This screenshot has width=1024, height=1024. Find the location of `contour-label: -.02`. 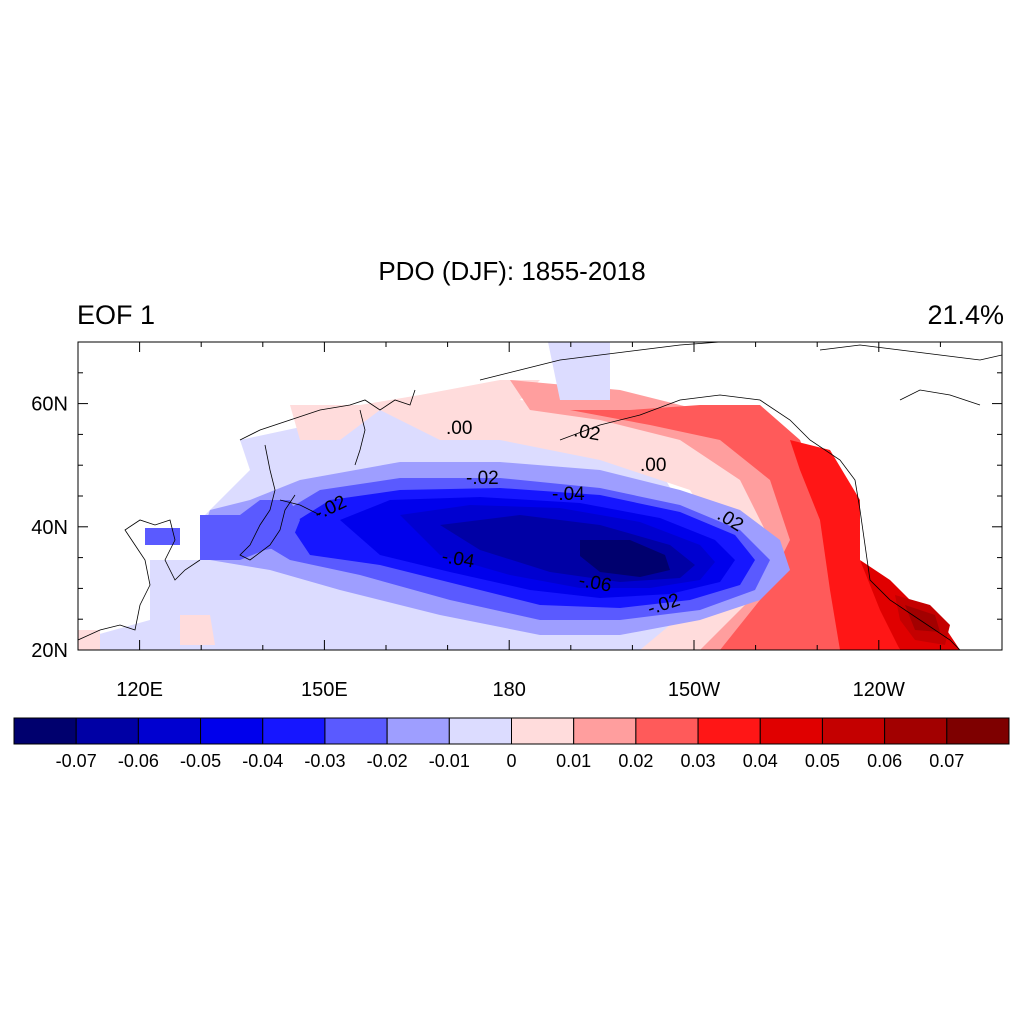

contour-label: -.02 is located at coordinates (482, 478).